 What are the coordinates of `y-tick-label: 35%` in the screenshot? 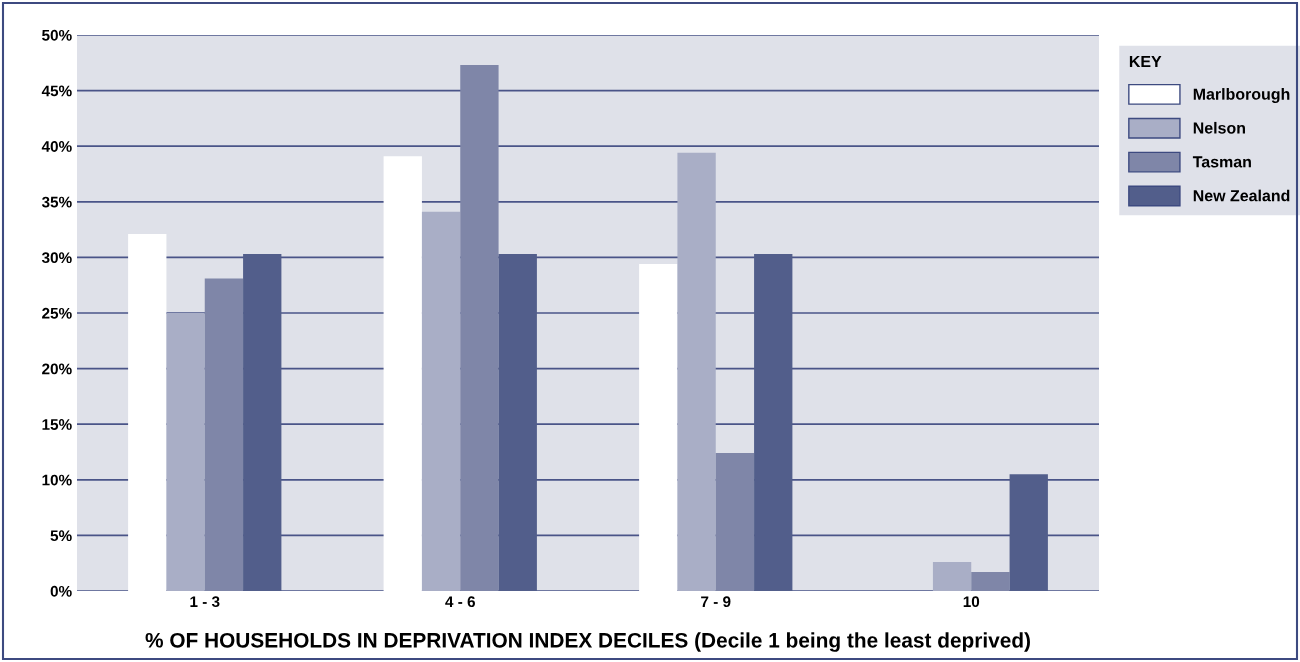 It's located at (56, 202).